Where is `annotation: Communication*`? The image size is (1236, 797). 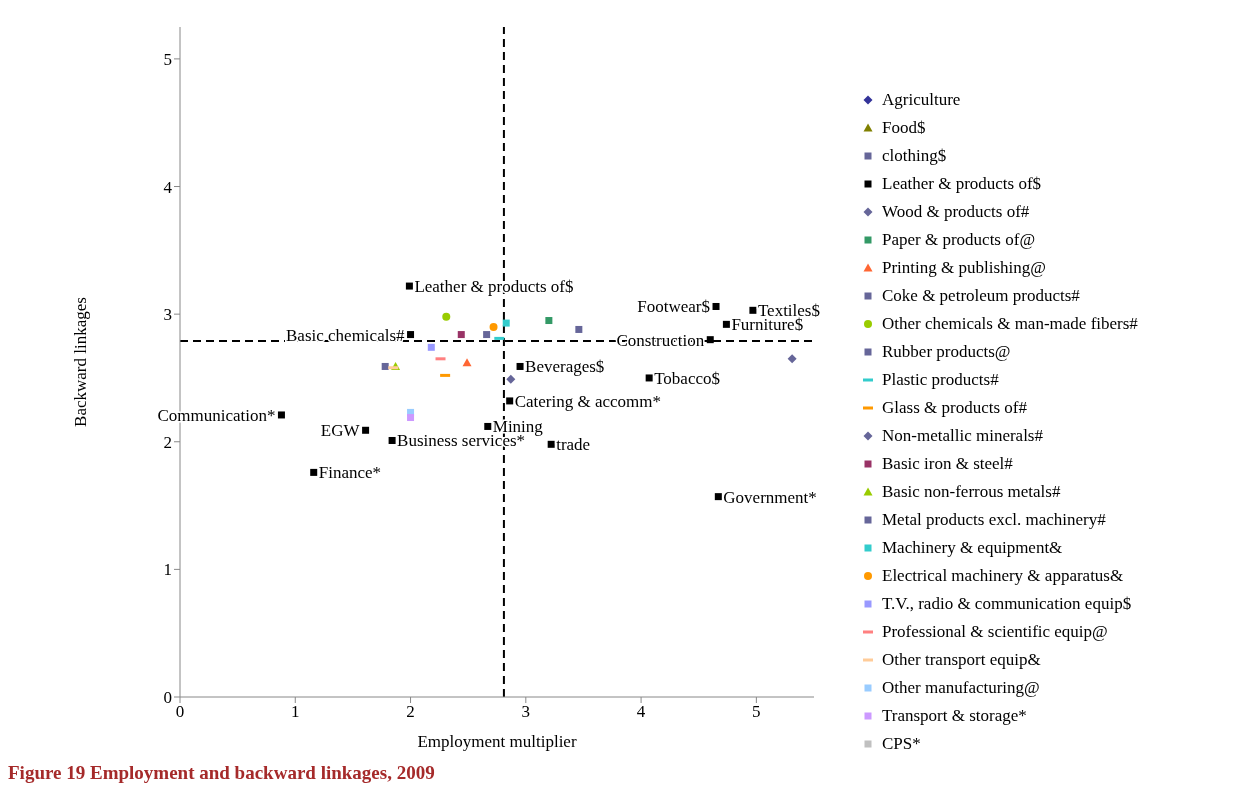 annotation: Communication* is located at coordinates (216, 415).